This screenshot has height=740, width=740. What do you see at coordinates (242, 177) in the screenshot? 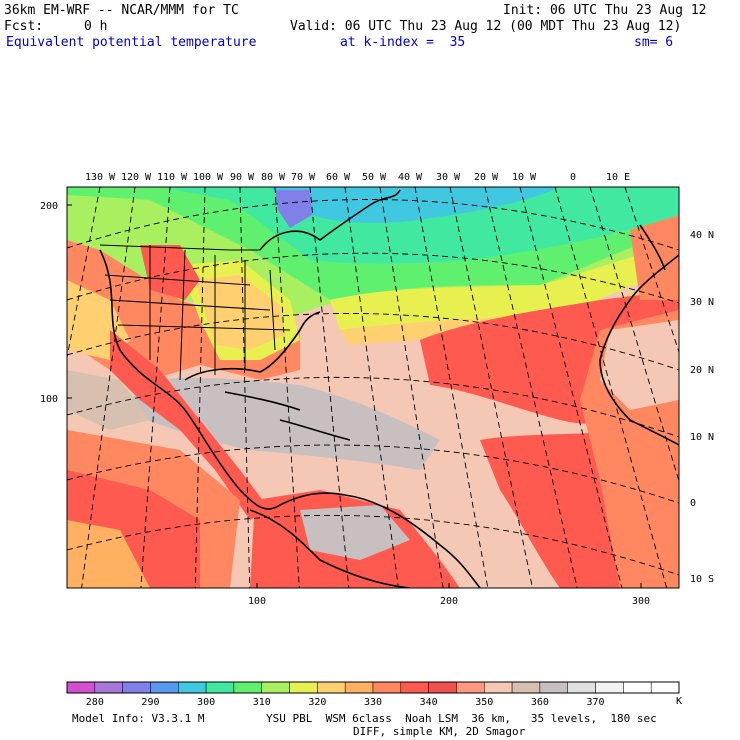
I see `lon-label-90w: 90 W` at bounding box center [242, 177].